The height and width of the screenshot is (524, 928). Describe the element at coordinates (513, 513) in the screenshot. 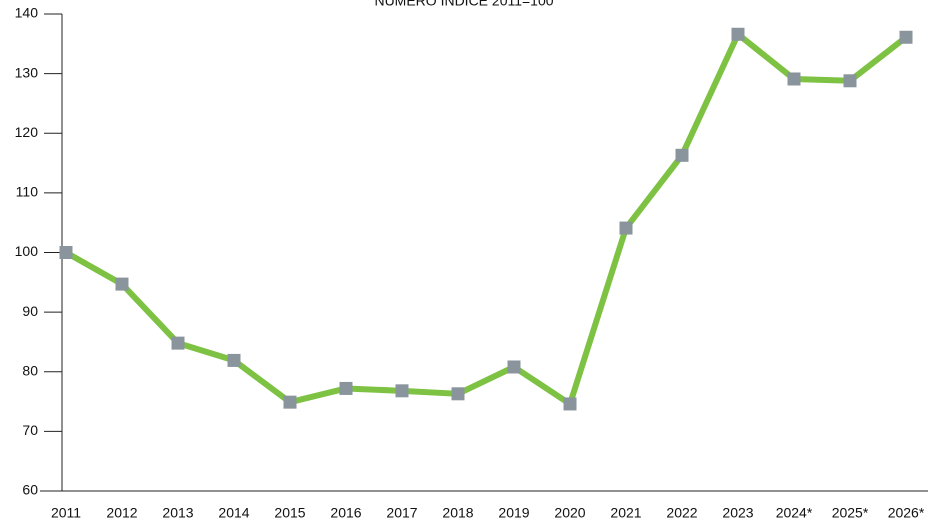

I see `x-tick-label: 2019` at that location.